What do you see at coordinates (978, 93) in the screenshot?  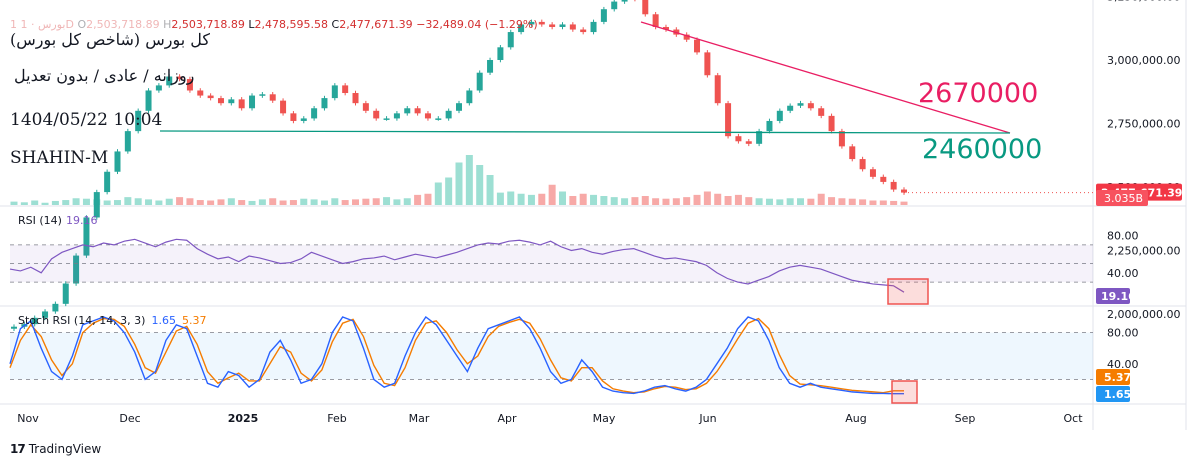 I see `resistance-level-annotation: 2670000` at bounding box center [978, 93].